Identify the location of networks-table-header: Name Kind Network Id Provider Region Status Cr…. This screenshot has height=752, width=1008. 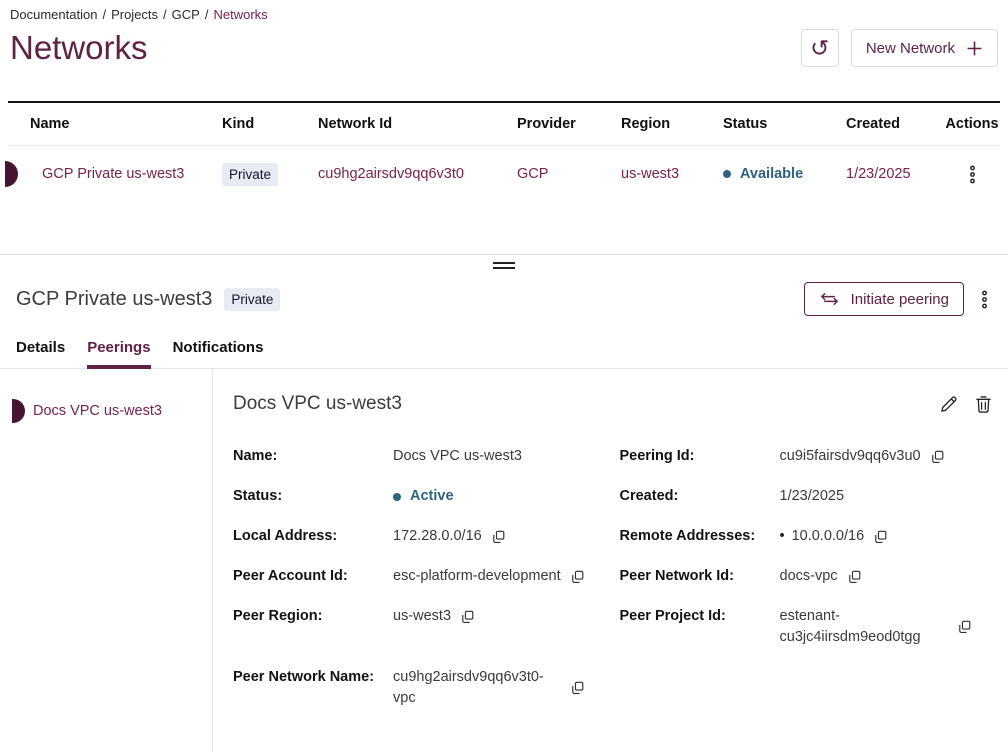
(504, 124).